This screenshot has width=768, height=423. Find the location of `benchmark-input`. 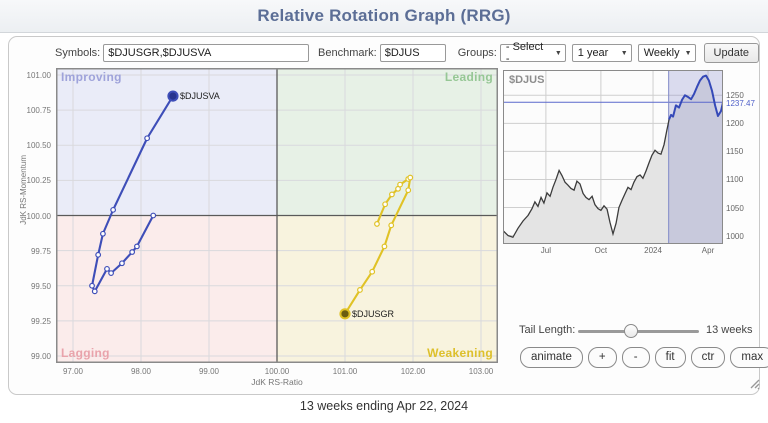

benchmark-input is located at coordinates (412, 53).